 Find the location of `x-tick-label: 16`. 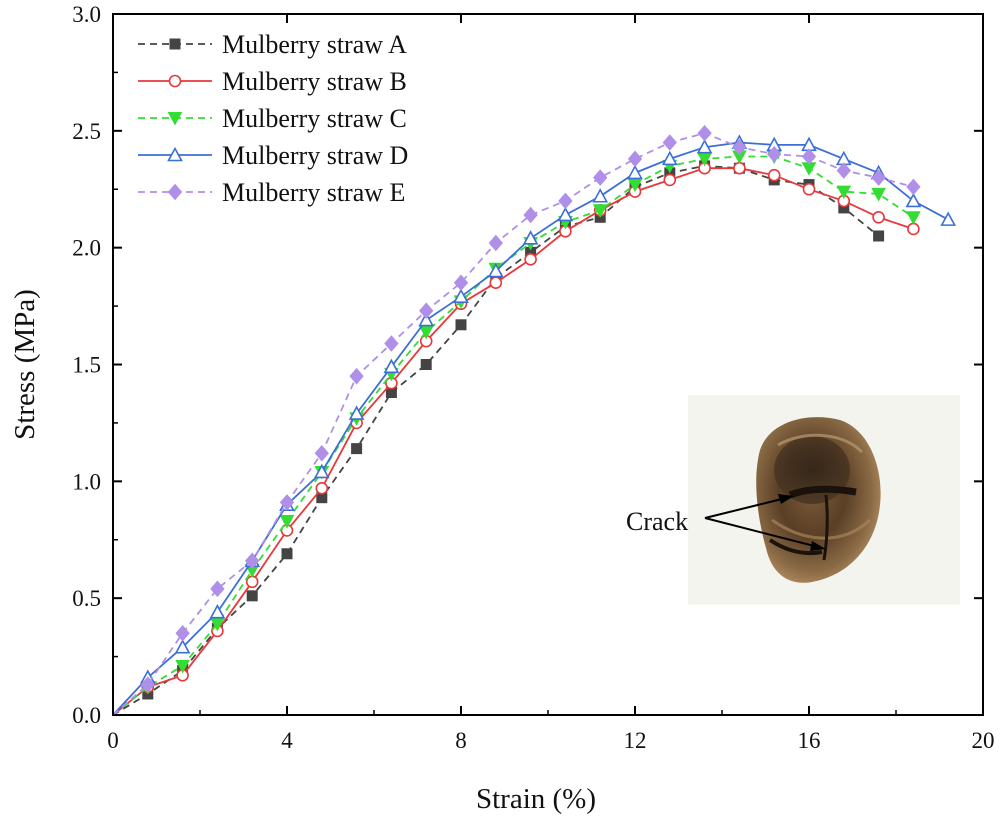

x-tick-label: 16 is located at coordinates (809, 740).